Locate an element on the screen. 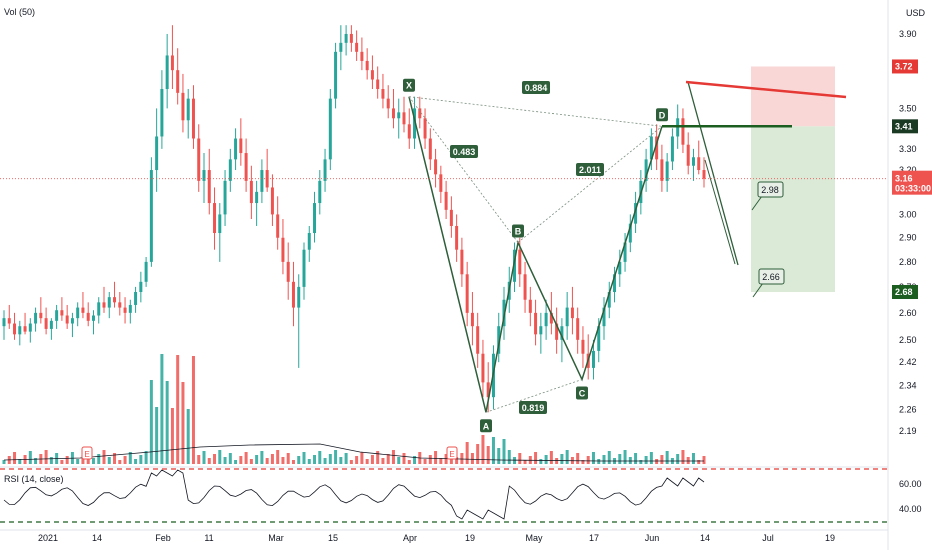 The image size is (932, 550). date-tick-label: Apr is located at coordinates (410, 538).